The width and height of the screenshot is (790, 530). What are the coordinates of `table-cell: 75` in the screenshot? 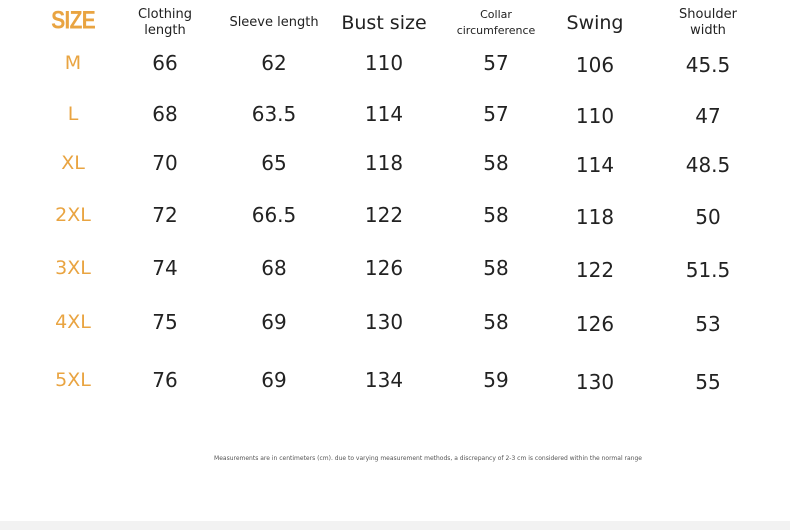 It's located at (165, 322).